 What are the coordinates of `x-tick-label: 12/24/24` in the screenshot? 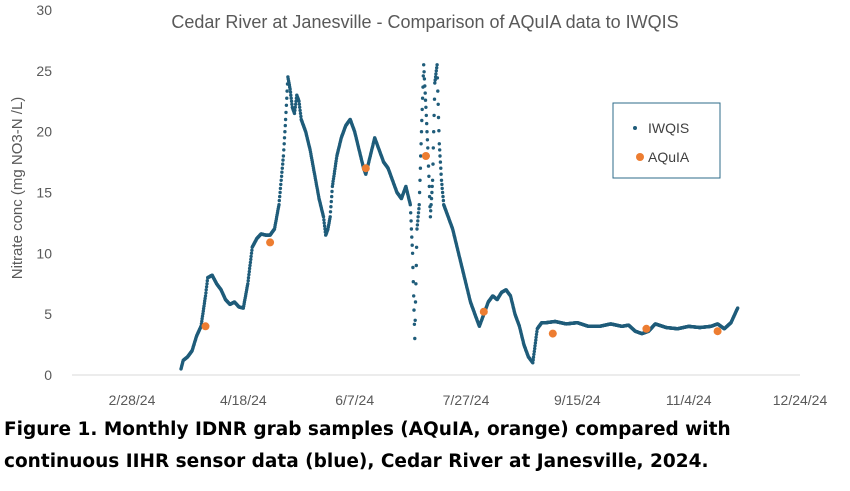 It's located at (800, 400).